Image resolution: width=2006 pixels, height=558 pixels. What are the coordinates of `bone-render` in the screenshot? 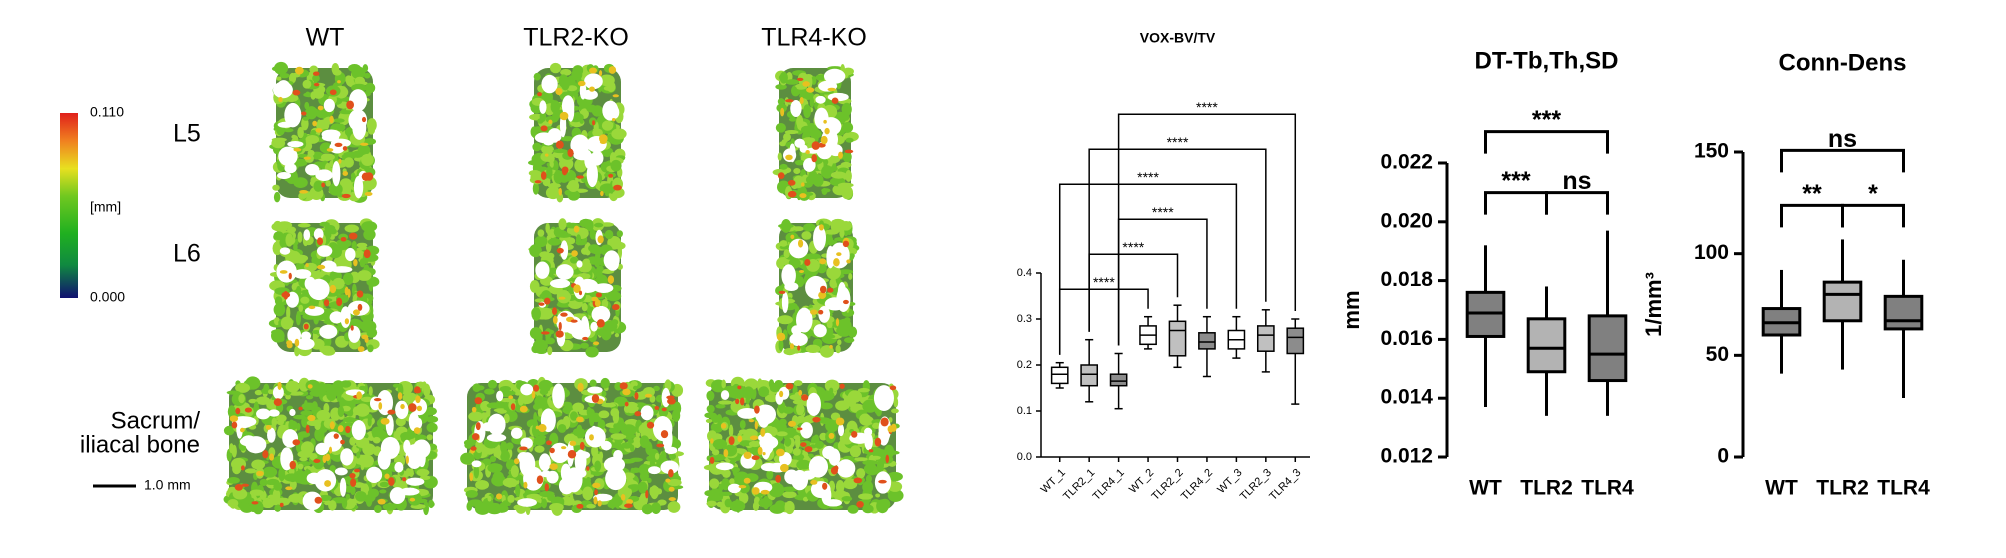 It's located at (577, 132).